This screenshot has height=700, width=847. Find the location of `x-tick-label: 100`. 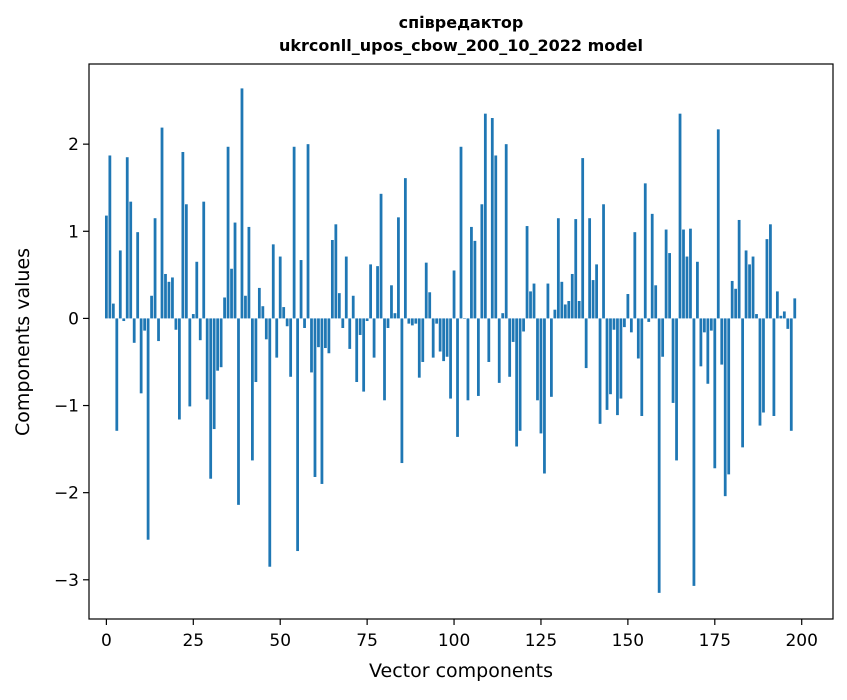

x-tick-label: 100 is located at coordinates (454, 641).